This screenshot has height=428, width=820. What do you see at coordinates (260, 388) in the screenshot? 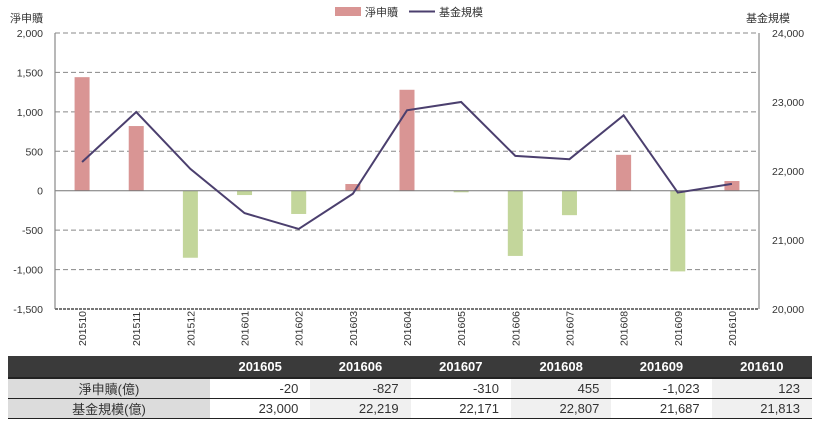
I see `table-cell: -20` at bounding box center [260, 388].